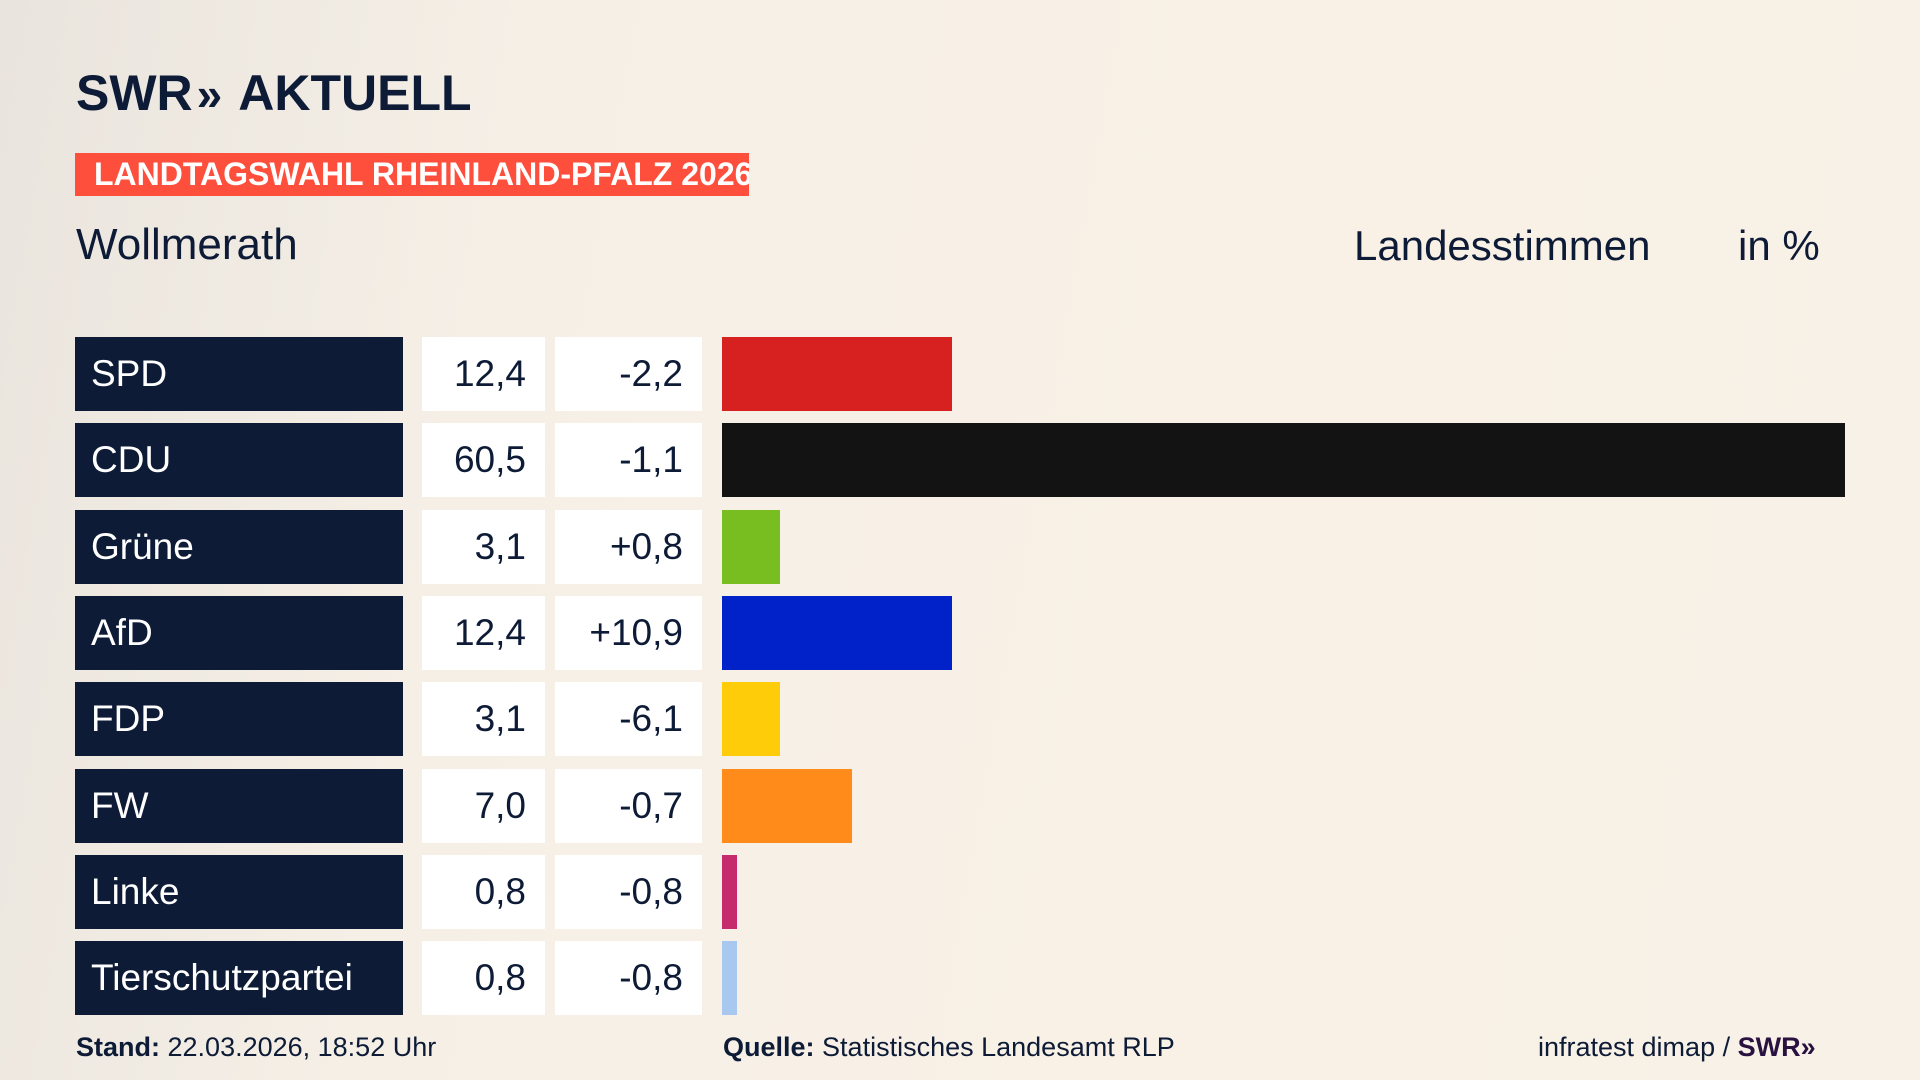 This screenshot has height=1080, width=1920. What do you see at coordinates (239, 719) in the screenshot?
I see `party-name: FDP` at bounding box center [239, 719].